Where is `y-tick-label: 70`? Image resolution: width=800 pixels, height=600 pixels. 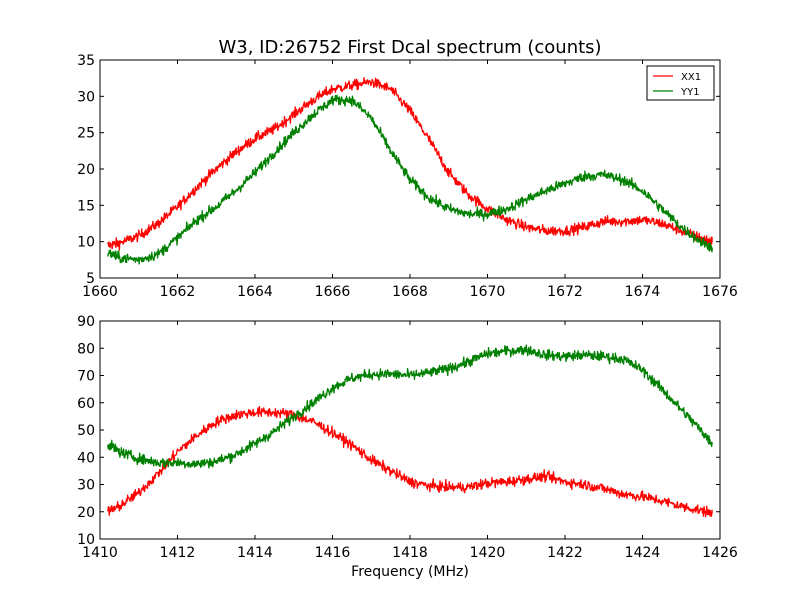
y-tick-label: 70 is located at coordinates (86, 377).